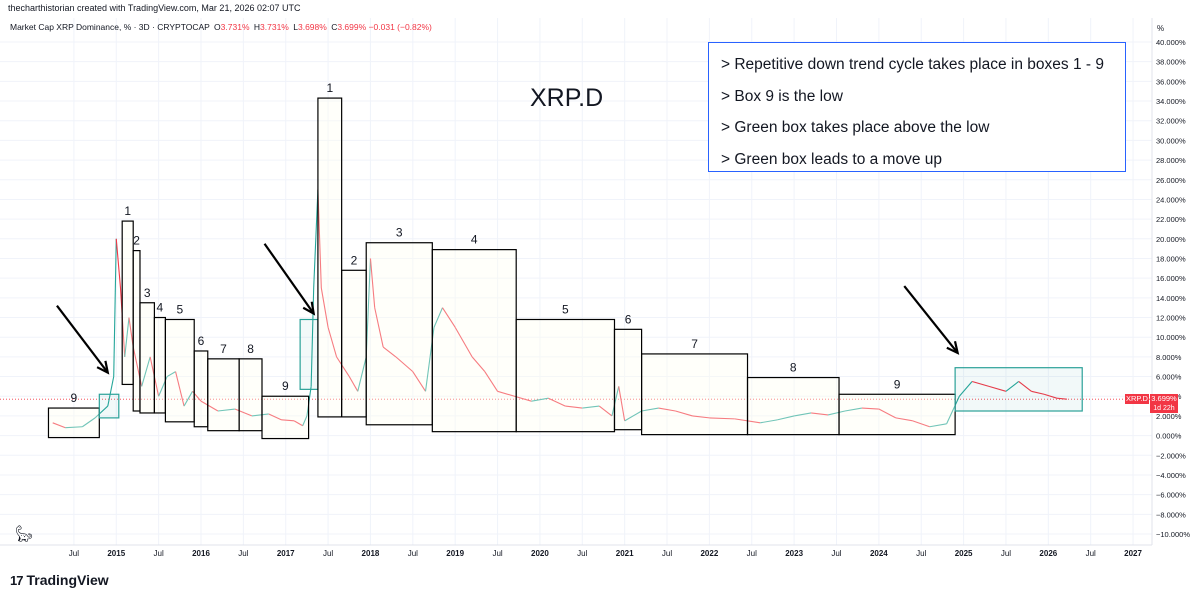  What do you see at coordinates (1171, 160) in the screenshot?
I see `y-tick-label: 28.000%` at bounding box center [1171, 160].